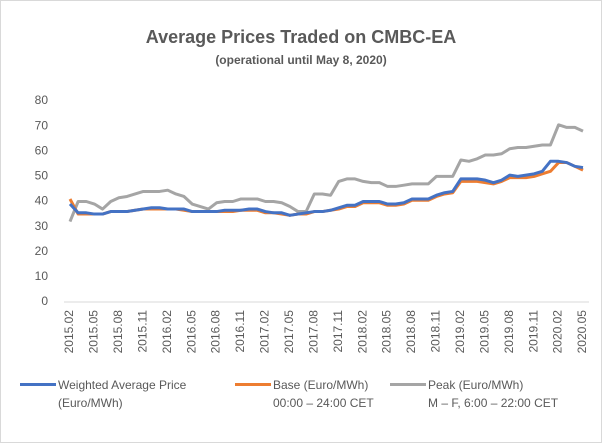  Describe the element at coordinates (42, 176) in the screenshot. I see `y-tick-label: 50` at that location.